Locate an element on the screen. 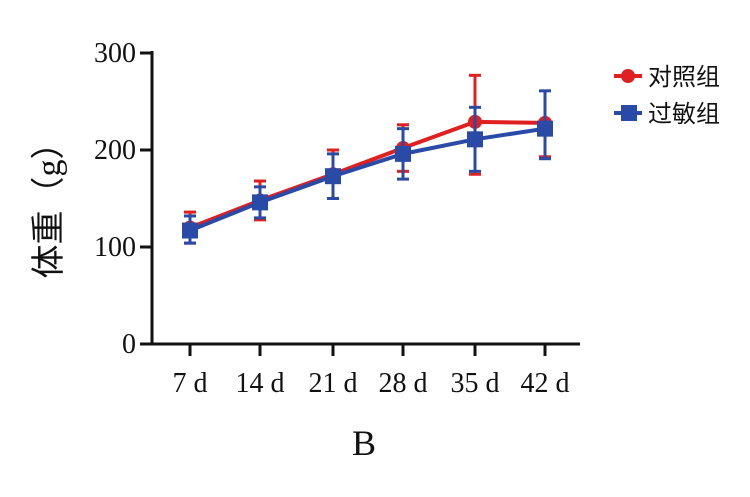 Image resolution: width=750 pixels, height=497 pixels. x-tick-label: 42 d is located at coordinates (545, 383).